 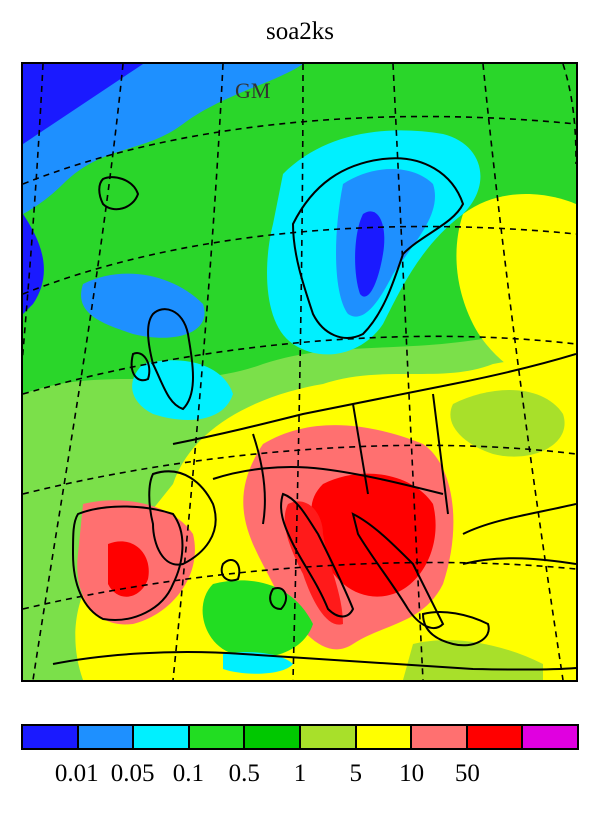 I want to click on colorbar-tick-label: 5, so click(x=356, y=773).